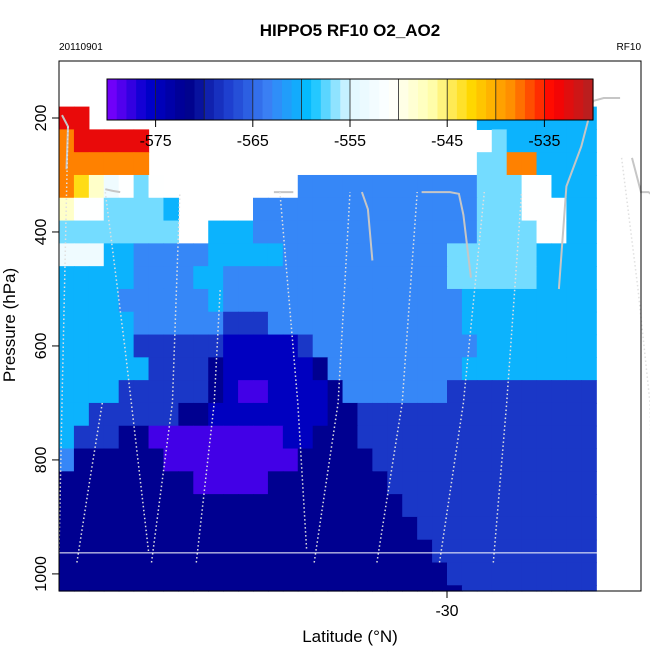  Describe the element at coordinates (9, 325) in the screenshot. I see `y-axis-label: Pressure (hPa)` at that location.